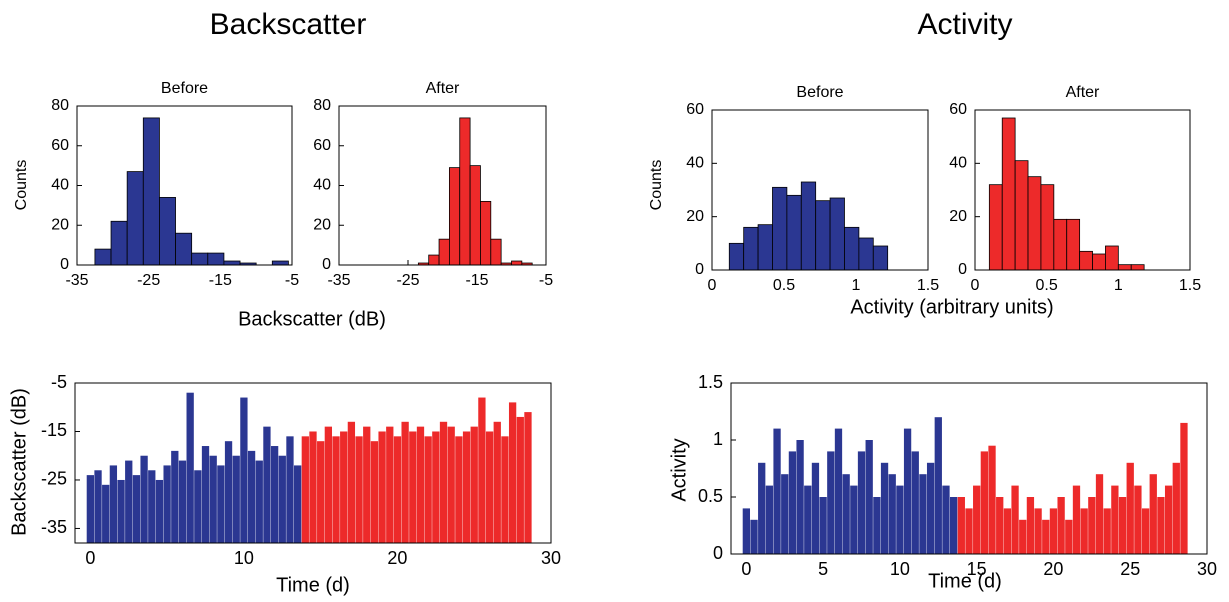 Image resolution: width=1229 pixels, height=602 pixels. I want to click on y-tick-label: -5, so click(59, 382).